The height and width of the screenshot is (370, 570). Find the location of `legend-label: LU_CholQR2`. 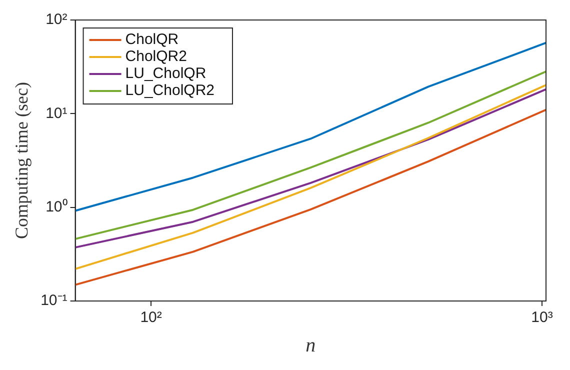

legend-label: LU_CholQR2 is located at coordinates (169, 91).